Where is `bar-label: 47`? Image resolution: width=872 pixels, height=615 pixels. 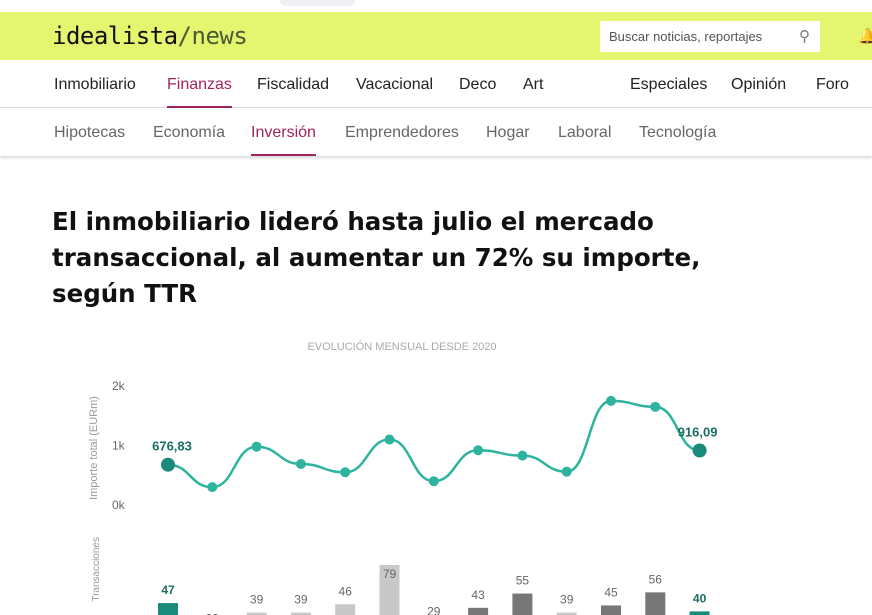 bar-label: 47 is located at coordinates (168, 590).